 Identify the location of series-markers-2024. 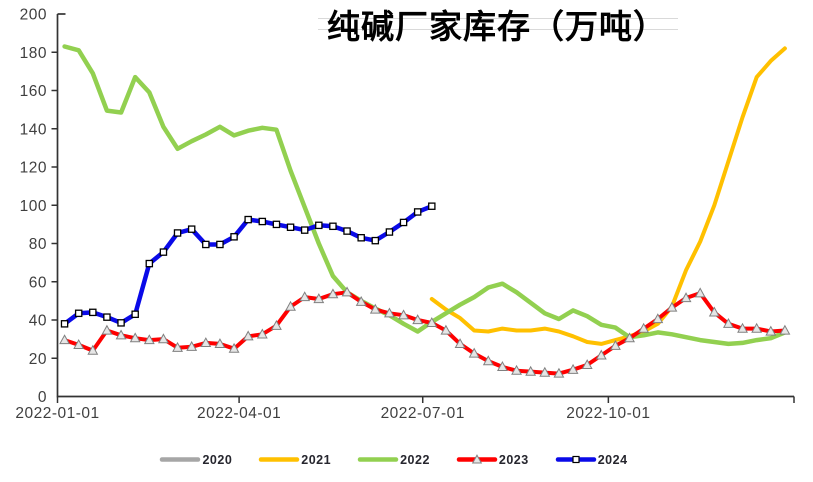
(248, 265).